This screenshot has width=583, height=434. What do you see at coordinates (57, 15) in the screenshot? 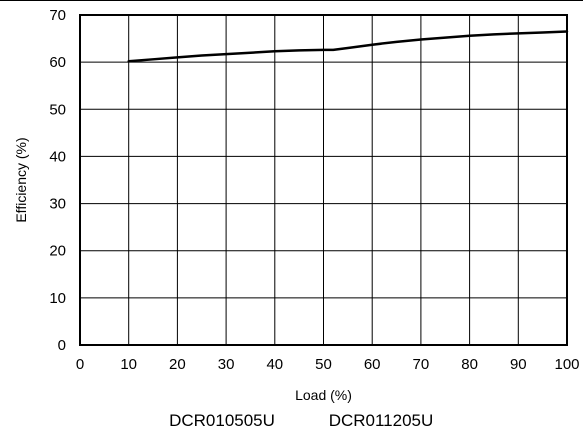
I see `y-tick-label-70: 70` at bounding box center [57, 15].